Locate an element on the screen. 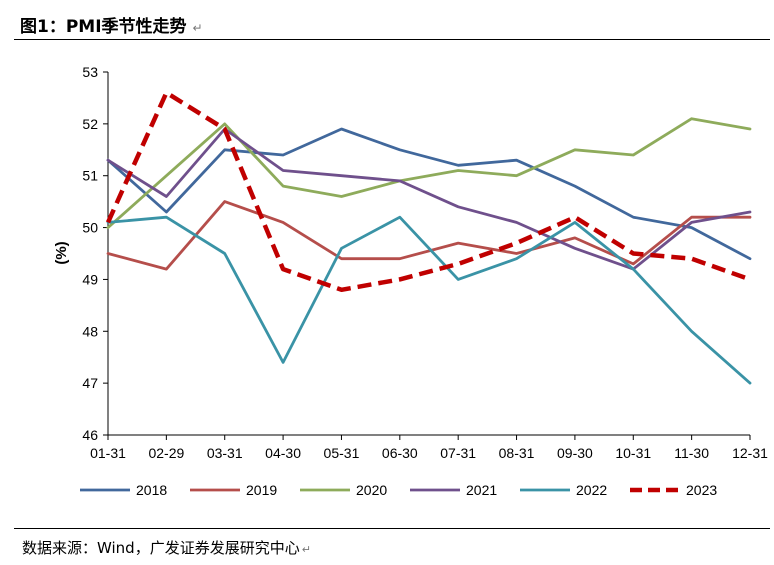  legend-label: 2020 is located at coordinates (371, 490).